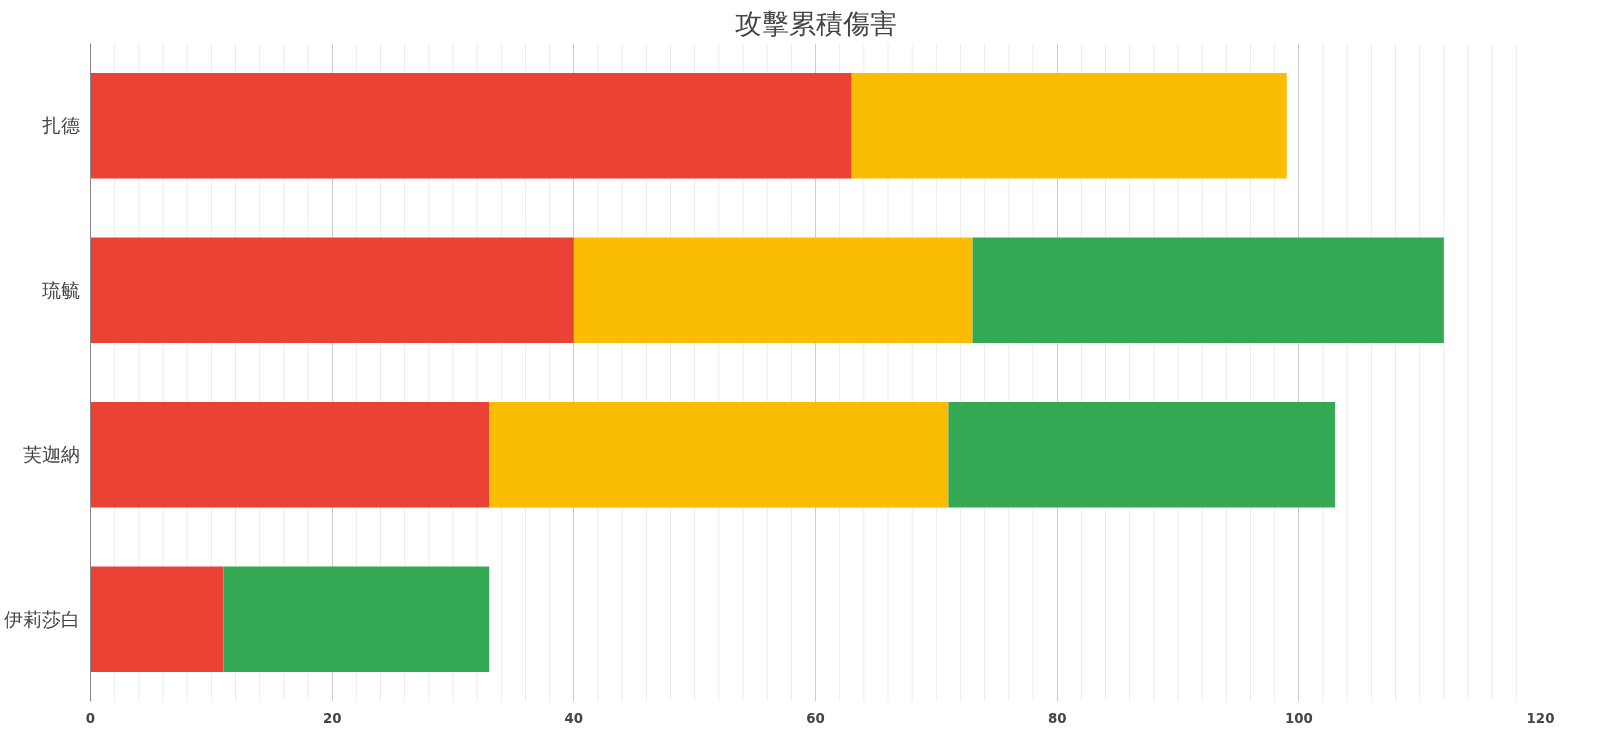 The height and width of the screenshot is (735, 1597). What do you see at coordinates (60, 126) in the screenshot?
I see `y-tick-label: 扎德` at bounding box center [60, 126].